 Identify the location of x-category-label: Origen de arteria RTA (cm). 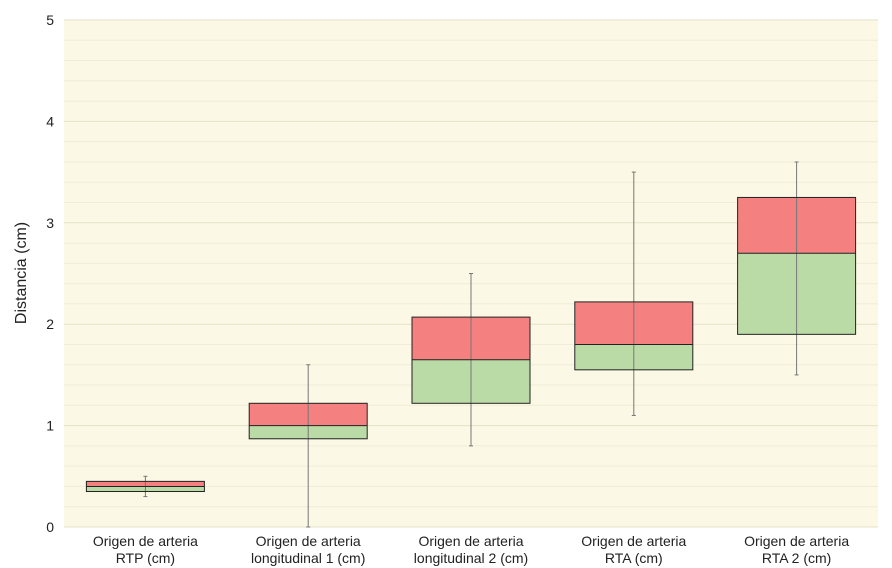
(633, 549).